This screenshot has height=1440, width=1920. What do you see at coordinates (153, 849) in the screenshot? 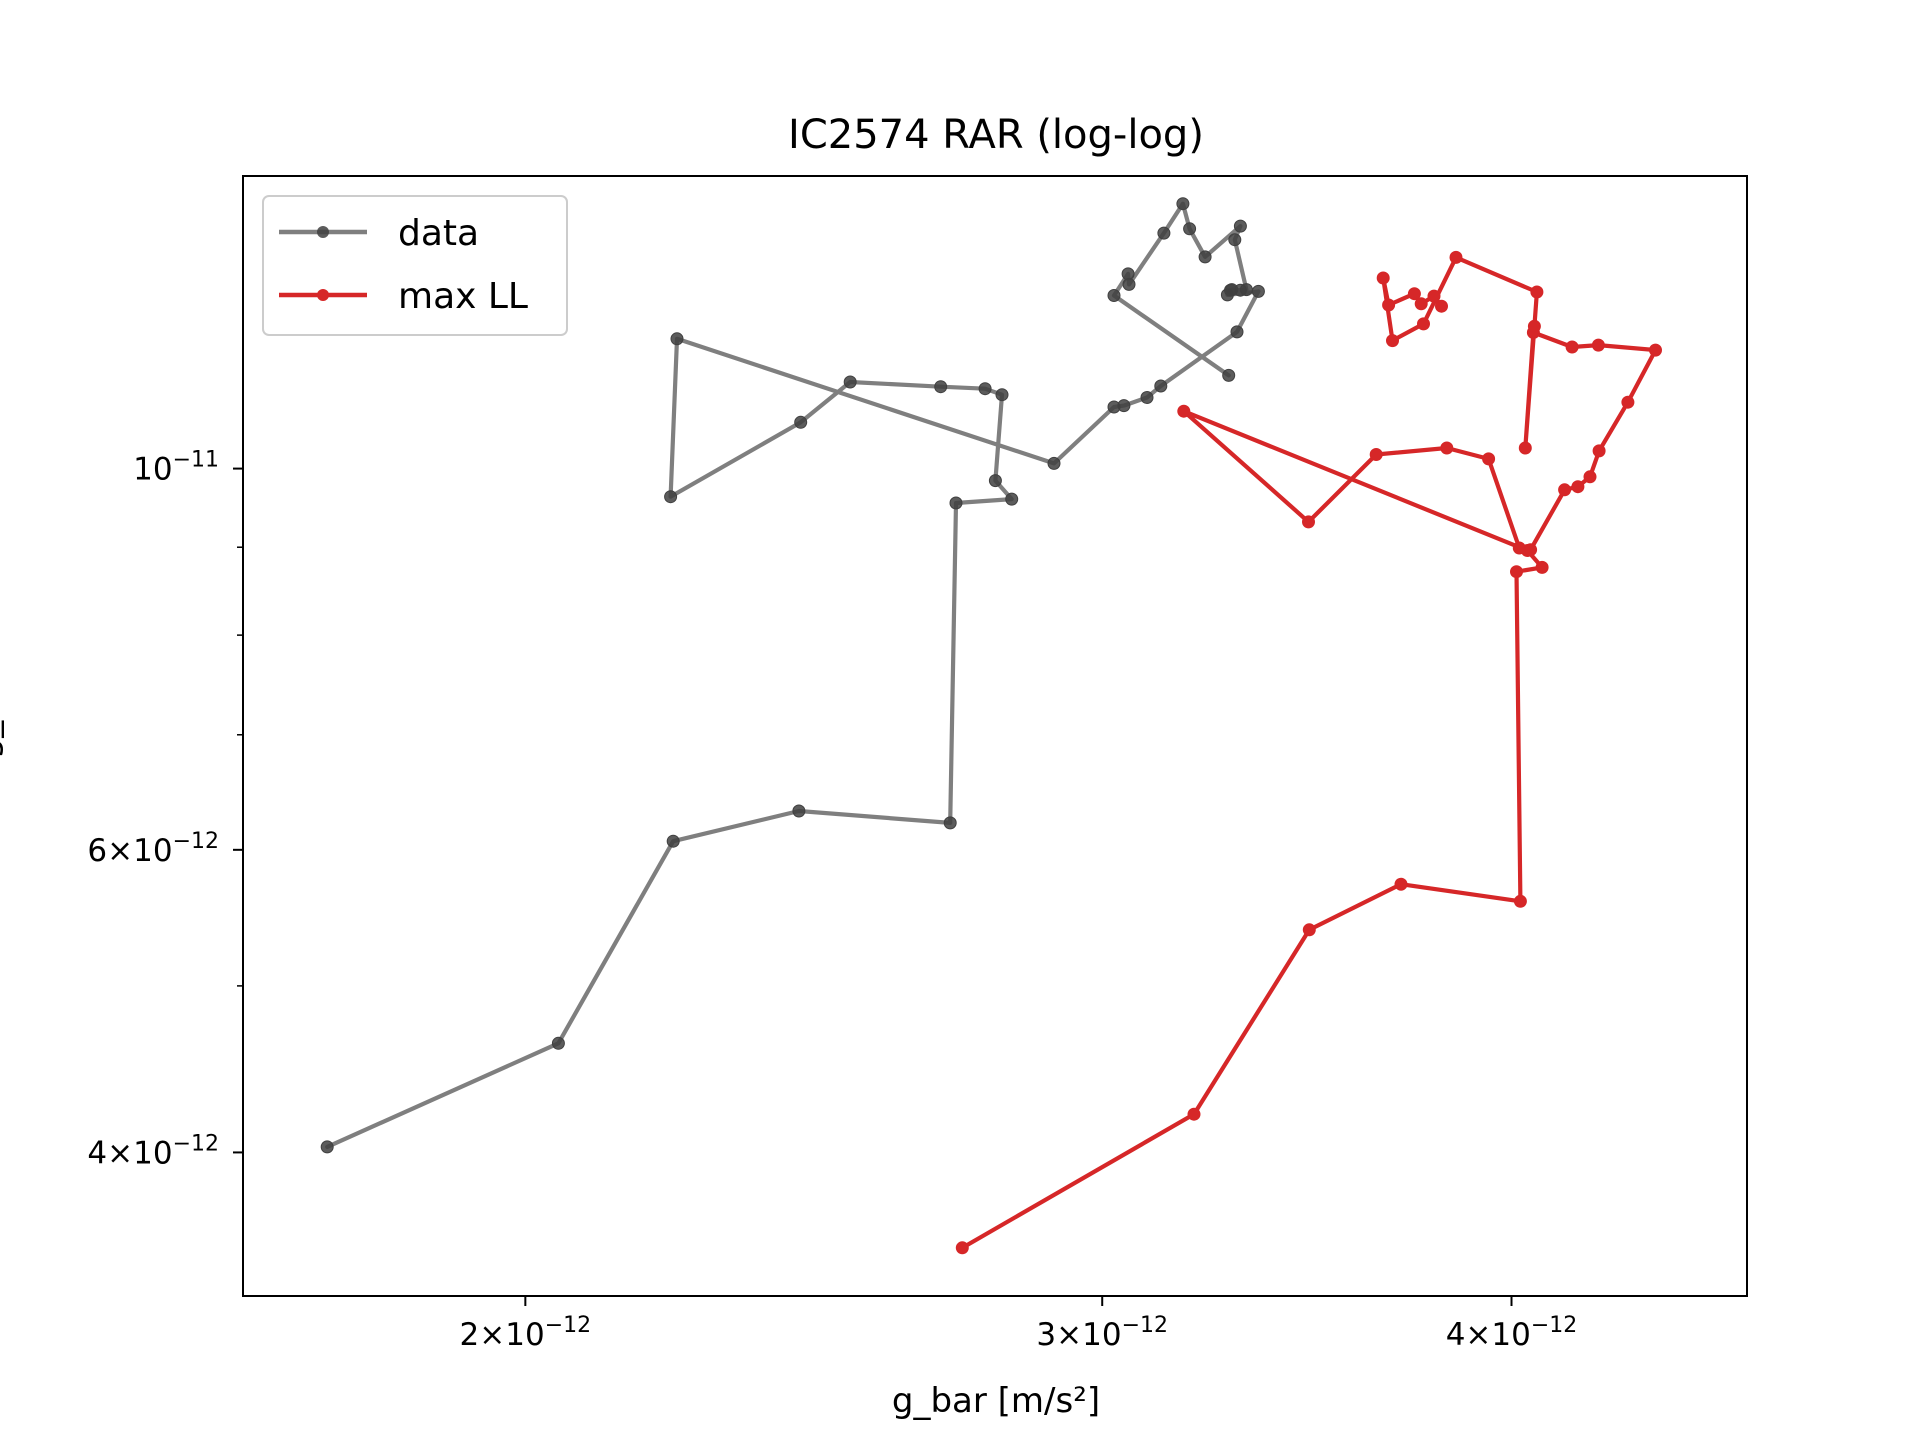
I see `y-tick-label: 6×10⁻¹²` at bounding box center [153, 849].